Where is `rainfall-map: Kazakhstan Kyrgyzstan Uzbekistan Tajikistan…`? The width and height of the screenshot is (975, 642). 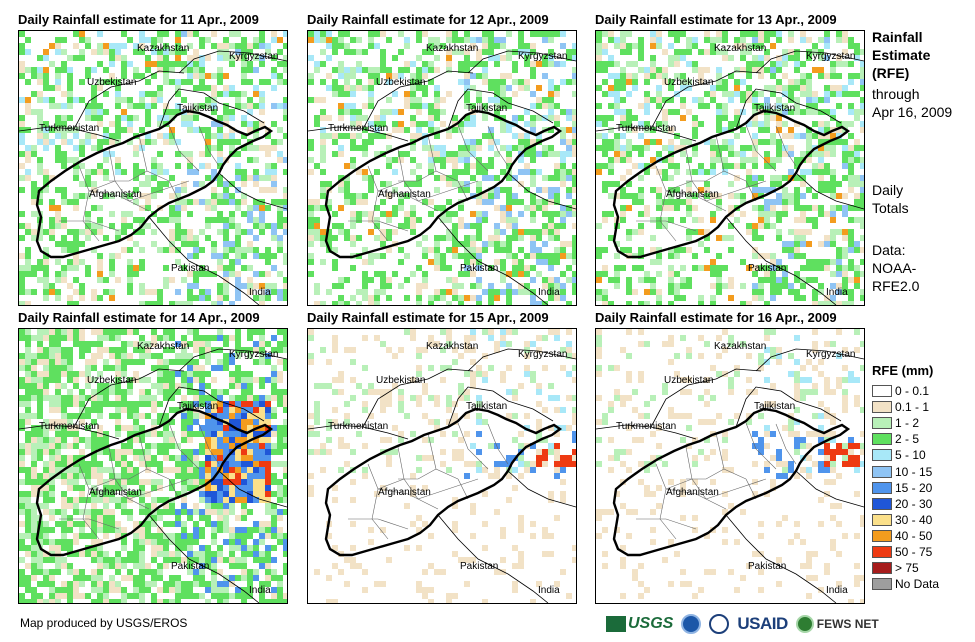 rainfall-map: Kazakhstan Kyrgyzstan Uzbekistan Tajikistan… is located at coordinates (730, 466).